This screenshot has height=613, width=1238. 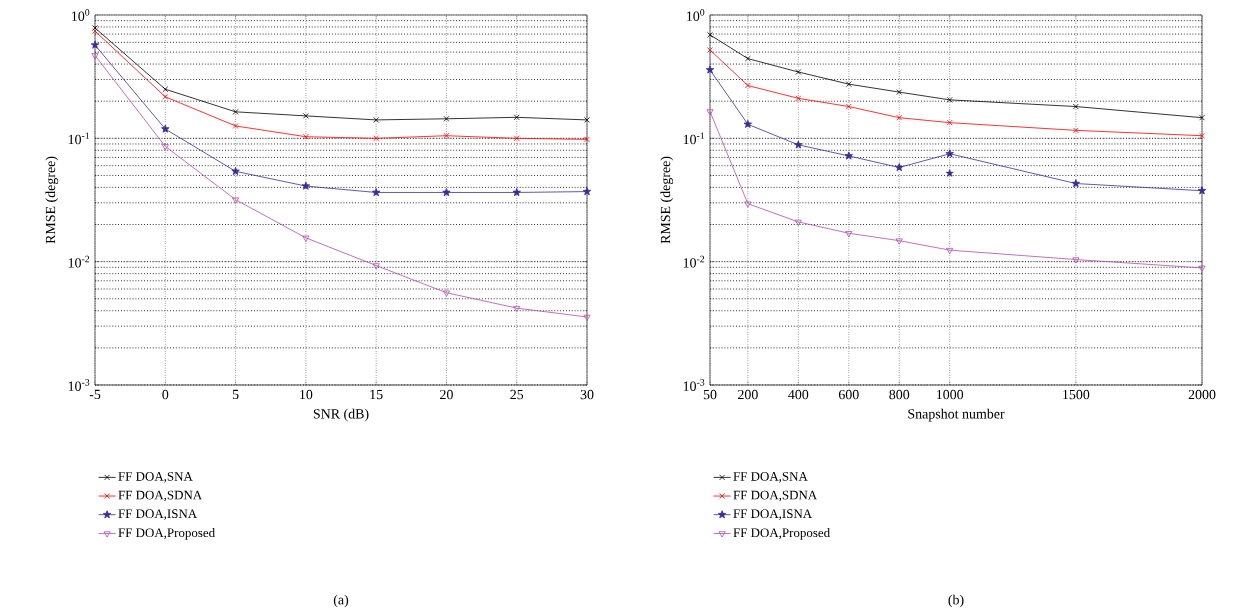 What do you see at coordinates (95, 394) in the screenshot?
I see `x-tick-label: -5` at bounding box center [95, 394].